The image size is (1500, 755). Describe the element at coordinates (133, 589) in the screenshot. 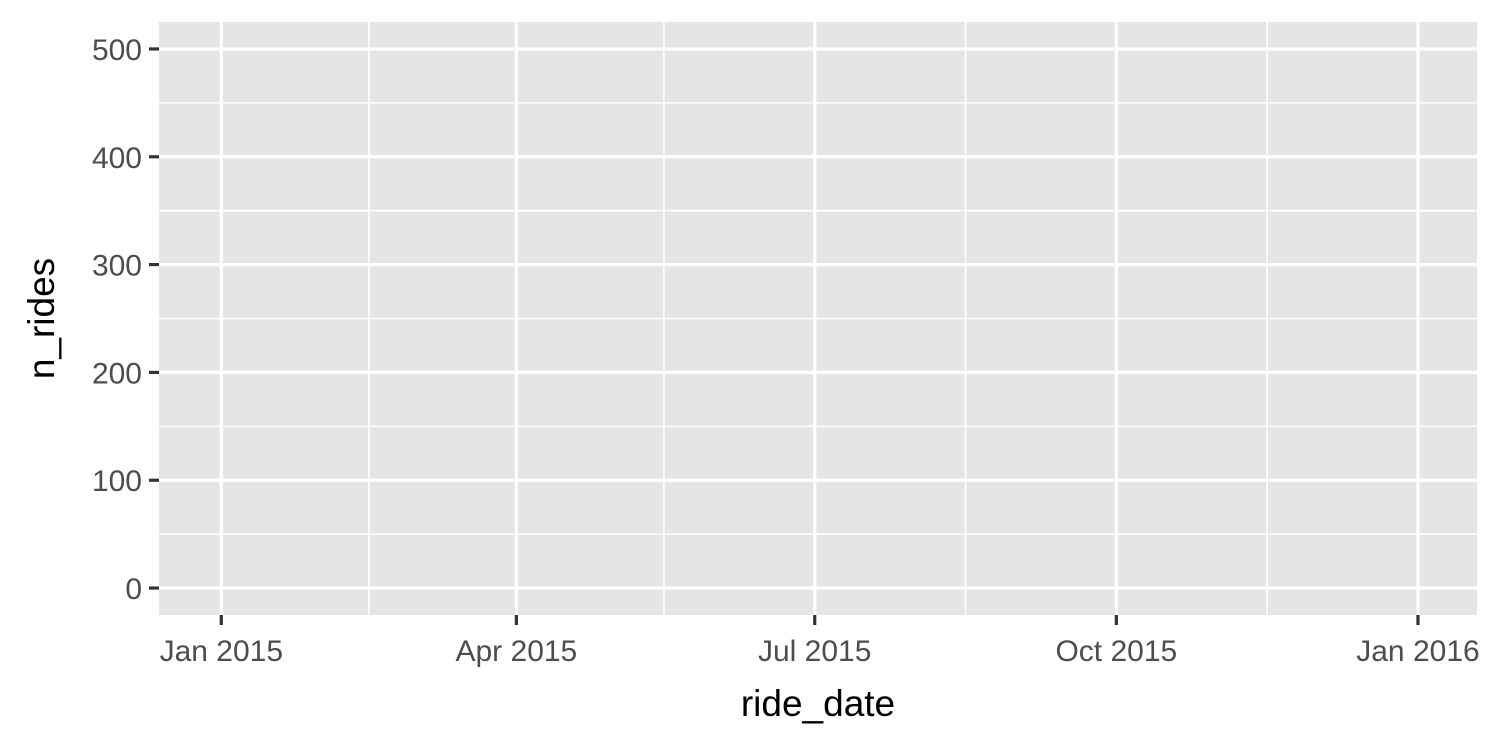

I see `y-tick-label: 0` at that location.